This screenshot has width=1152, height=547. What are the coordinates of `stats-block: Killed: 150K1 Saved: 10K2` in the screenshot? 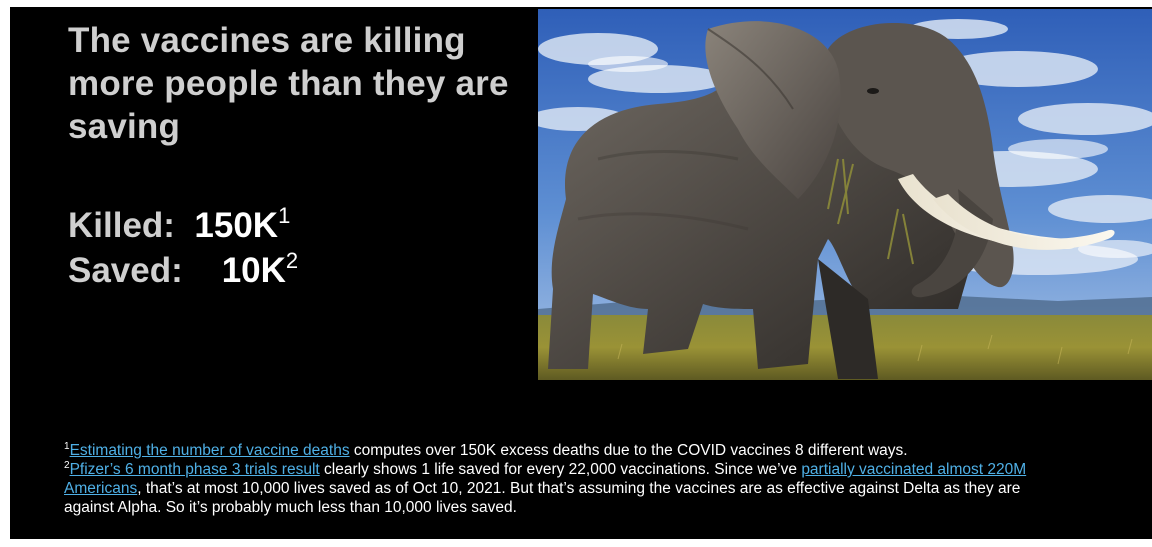 It's located at (303, 248).